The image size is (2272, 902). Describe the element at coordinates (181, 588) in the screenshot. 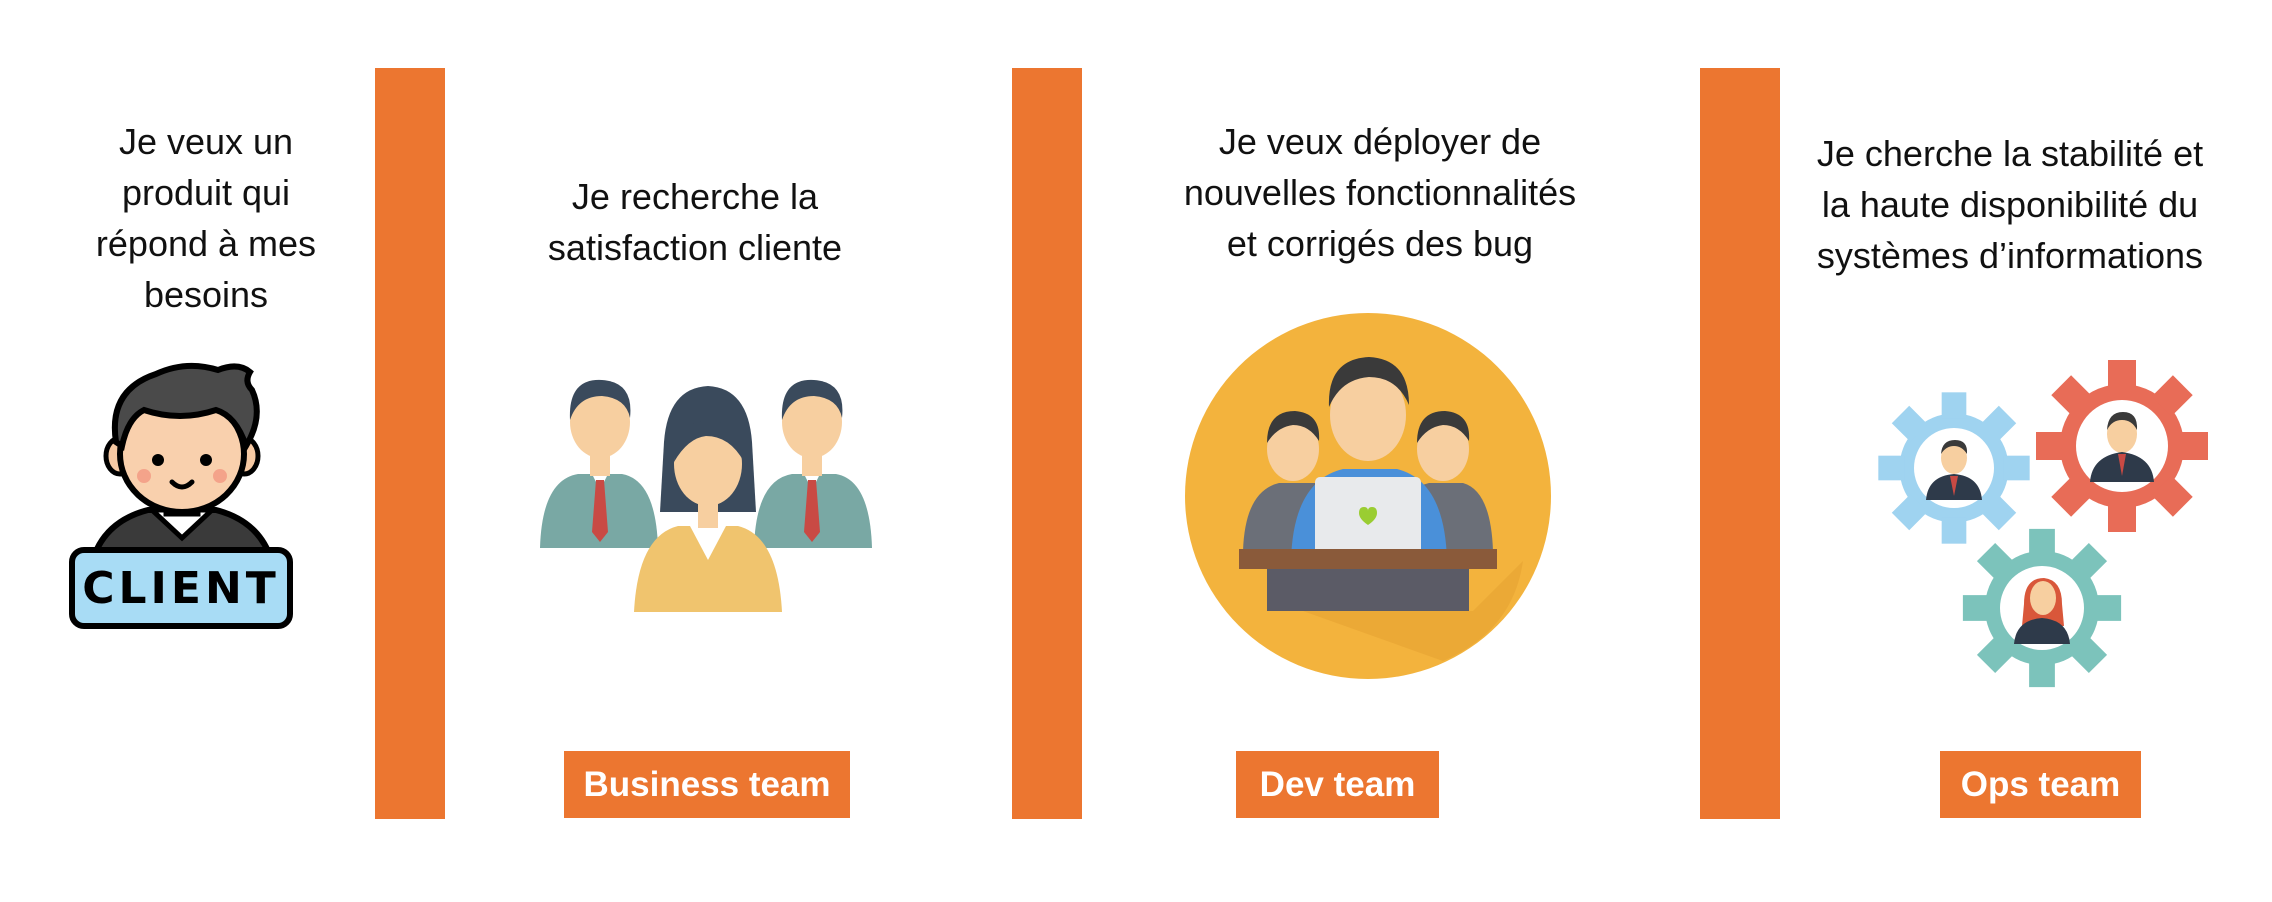

I see `client-badge-text: CLIENT` at that location.